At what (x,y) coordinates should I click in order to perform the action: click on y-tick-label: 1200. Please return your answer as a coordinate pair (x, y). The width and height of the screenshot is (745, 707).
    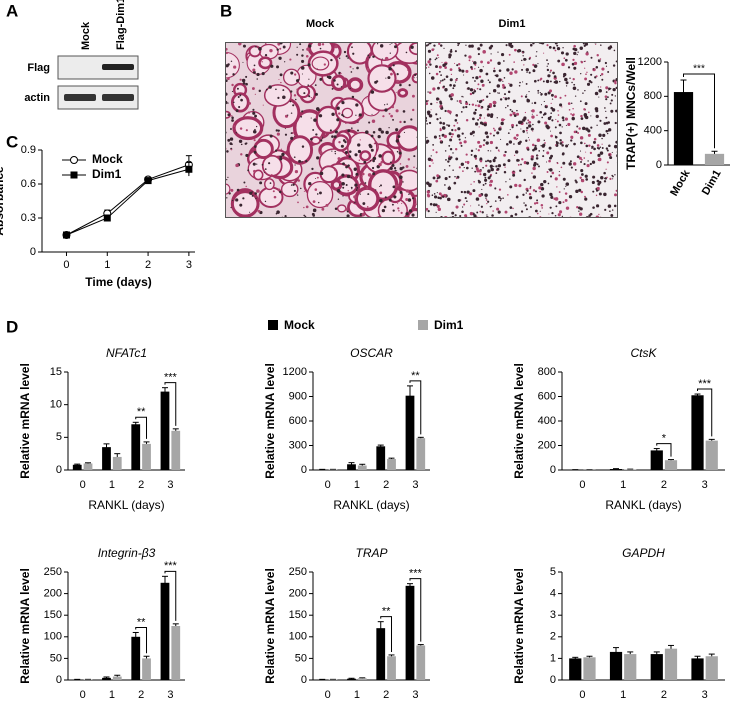
    Looking at the image, I should click on (650, 62).